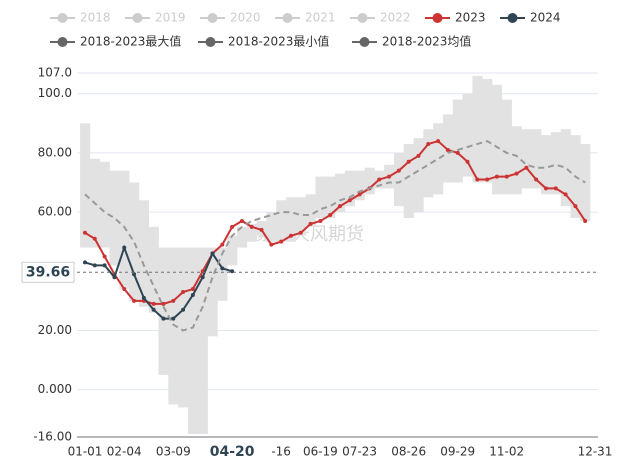 The image size is (618, 459). I want to click on y-tick-label: 107.0, so click(55, 73).